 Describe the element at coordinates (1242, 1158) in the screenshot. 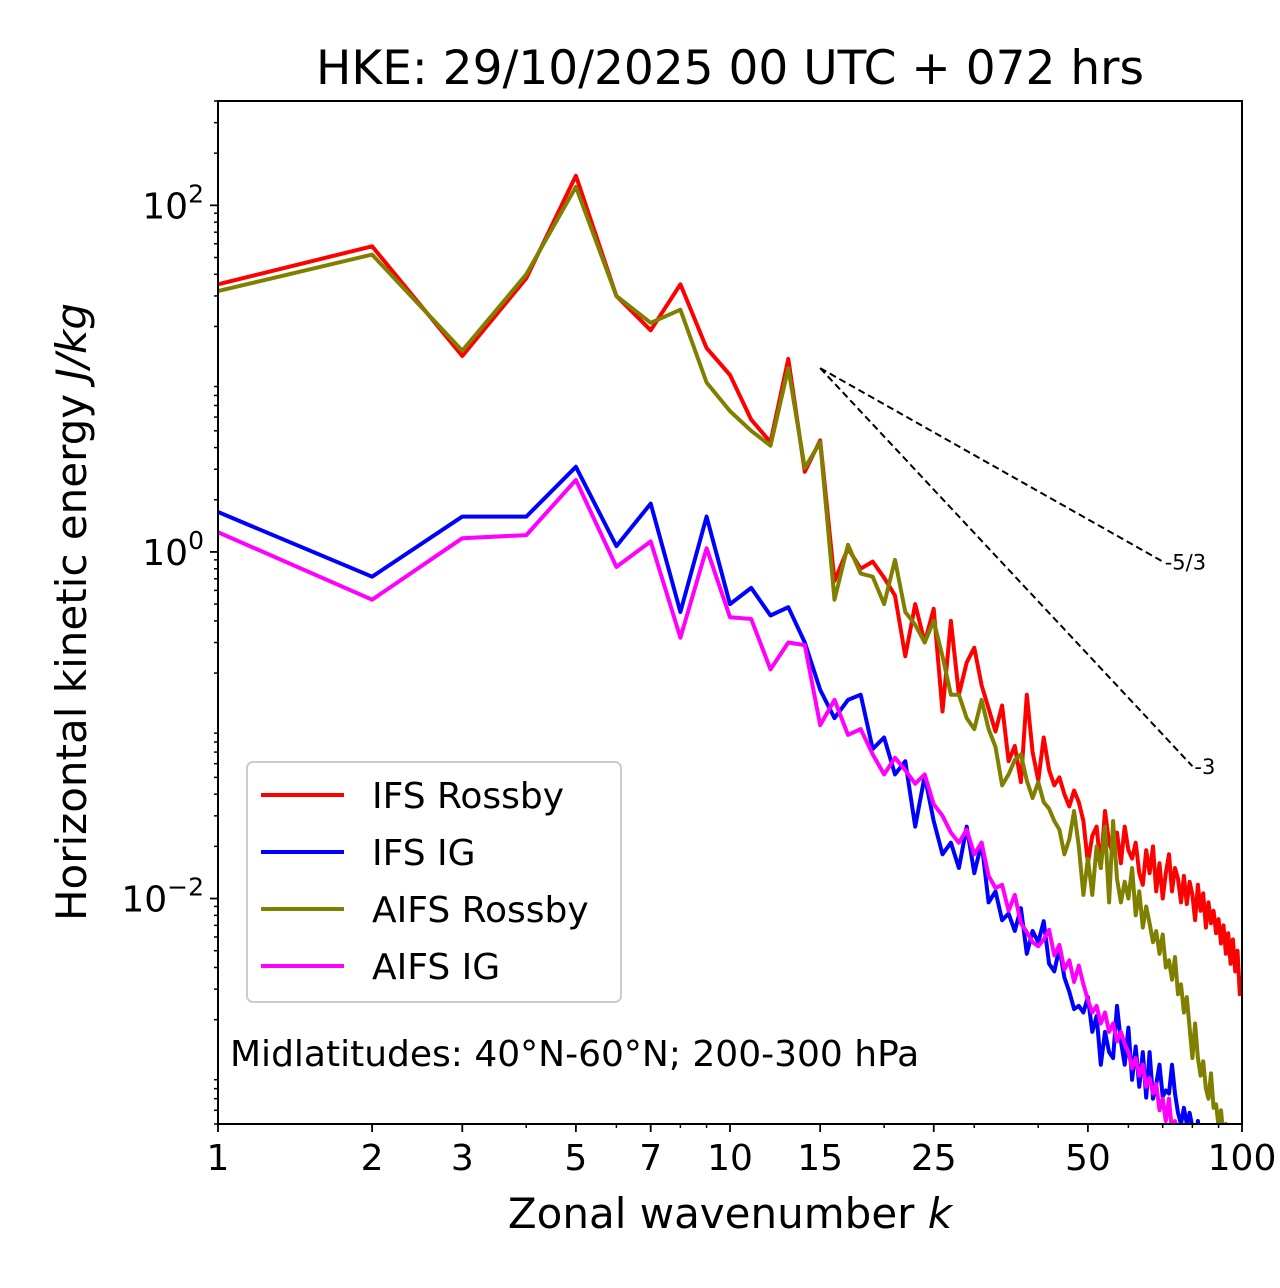

I see `x-tick-label: 100` at that location.